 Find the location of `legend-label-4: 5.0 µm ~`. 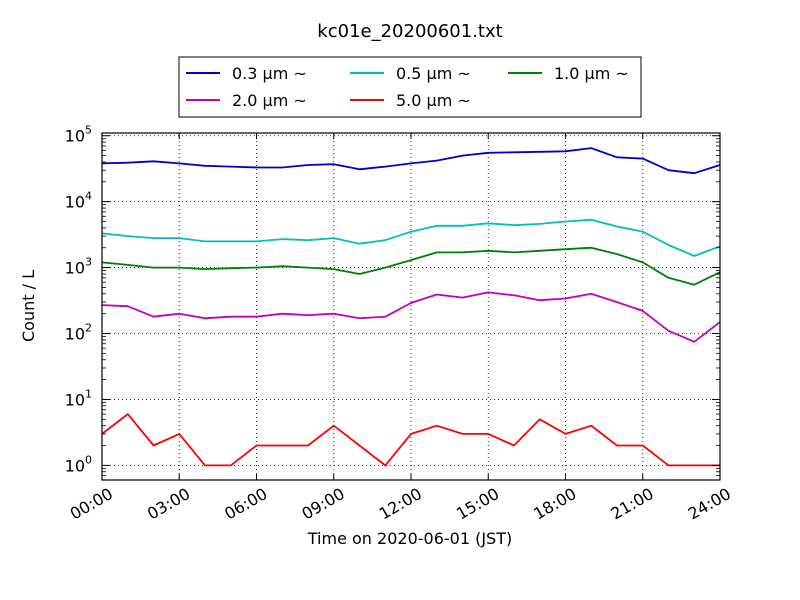

legend-label-4: 5.0 µm ~ is located at coordinates (433, 100).